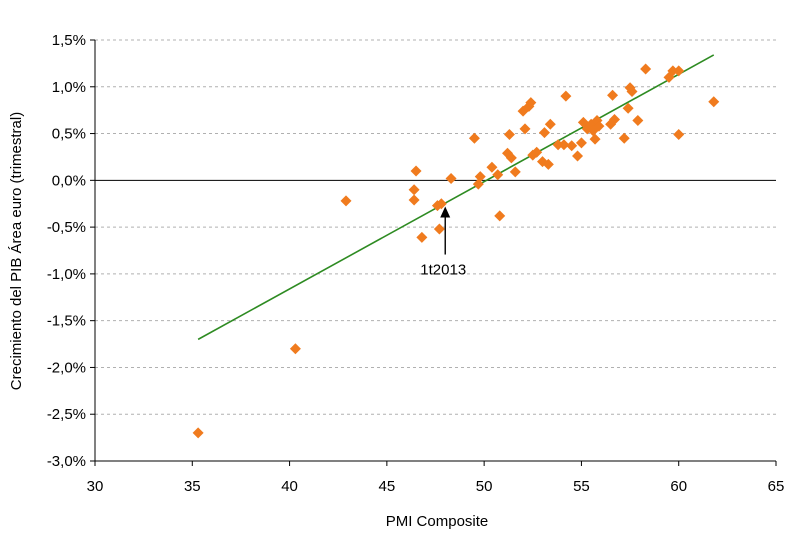  I want to click on y-tick-label: 0,5%, so click(69, 134).